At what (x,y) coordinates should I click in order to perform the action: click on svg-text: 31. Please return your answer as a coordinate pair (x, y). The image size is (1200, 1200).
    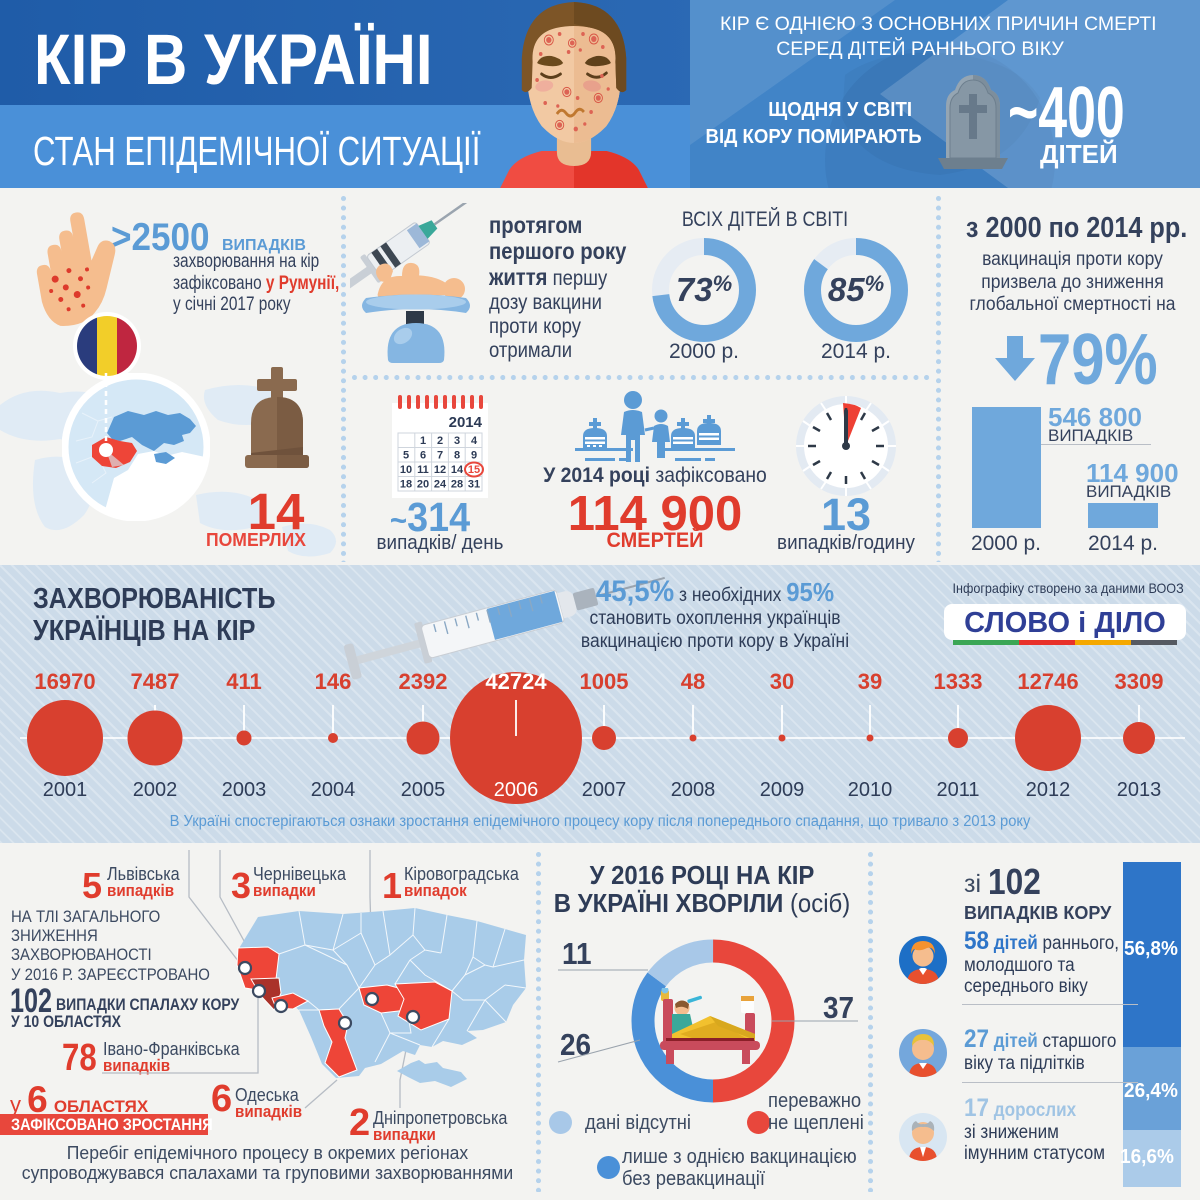
    Looking at the image, I should click on (474, 485).